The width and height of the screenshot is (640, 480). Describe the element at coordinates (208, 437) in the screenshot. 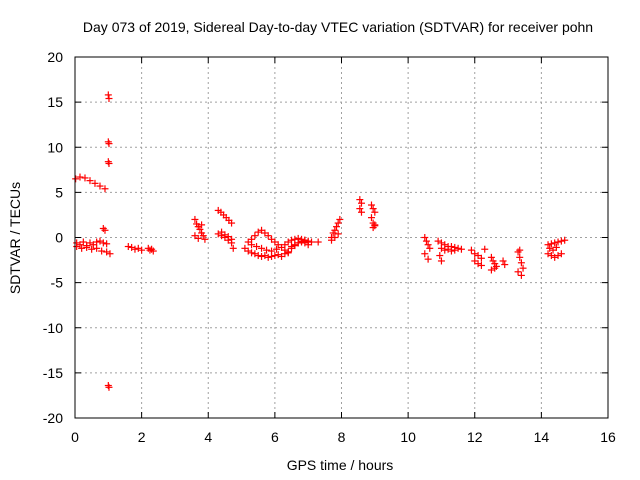

I see `x-tick-label: 4` at that location.